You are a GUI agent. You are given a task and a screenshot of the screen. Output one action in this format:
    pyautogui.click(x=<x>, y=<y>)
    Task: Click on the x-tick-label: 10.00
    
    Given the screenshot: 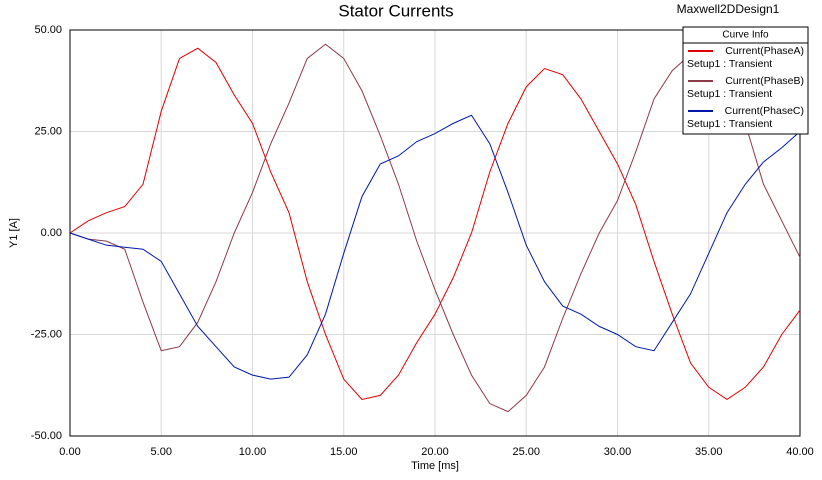 What is the action you would take?
    pyautogui.click(x=253, y=452)
    